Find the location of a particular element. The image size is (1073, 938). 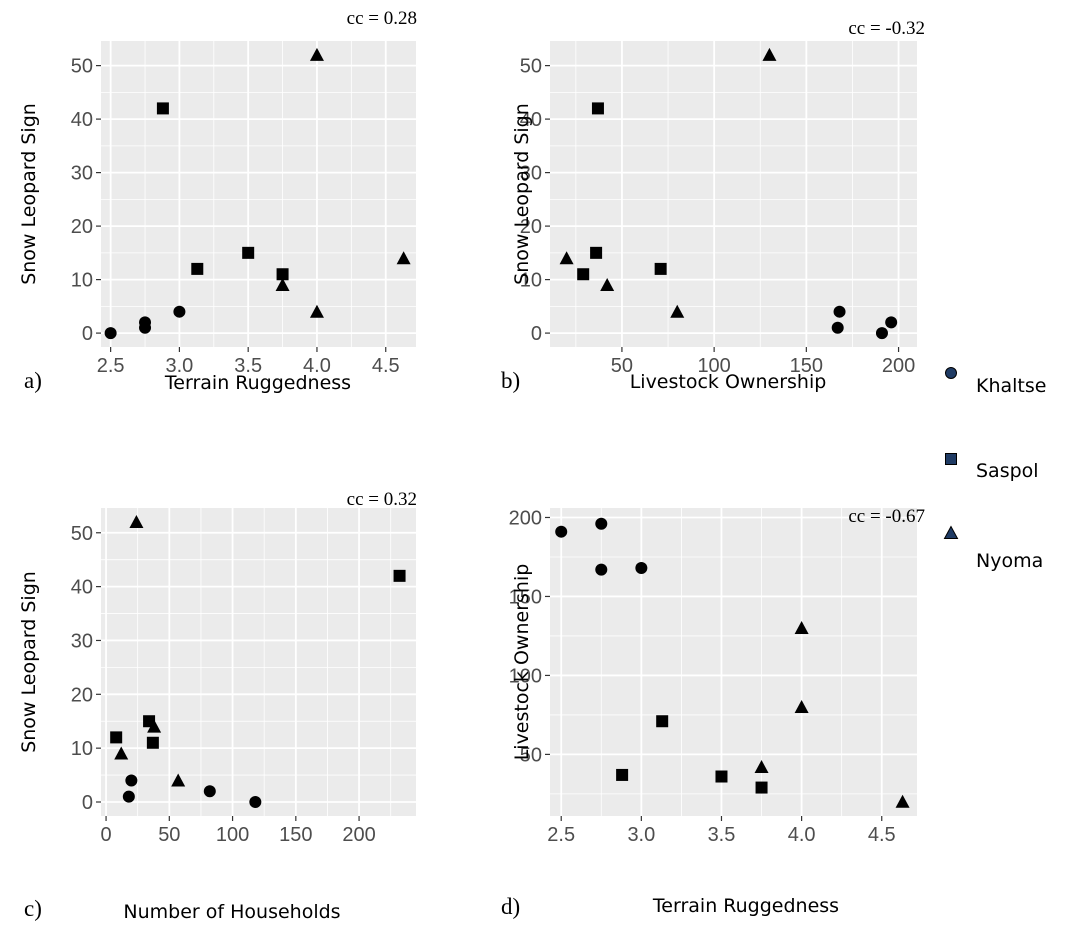

y-axis-label: Livestock Ownership is located at coordinates (522, 662).